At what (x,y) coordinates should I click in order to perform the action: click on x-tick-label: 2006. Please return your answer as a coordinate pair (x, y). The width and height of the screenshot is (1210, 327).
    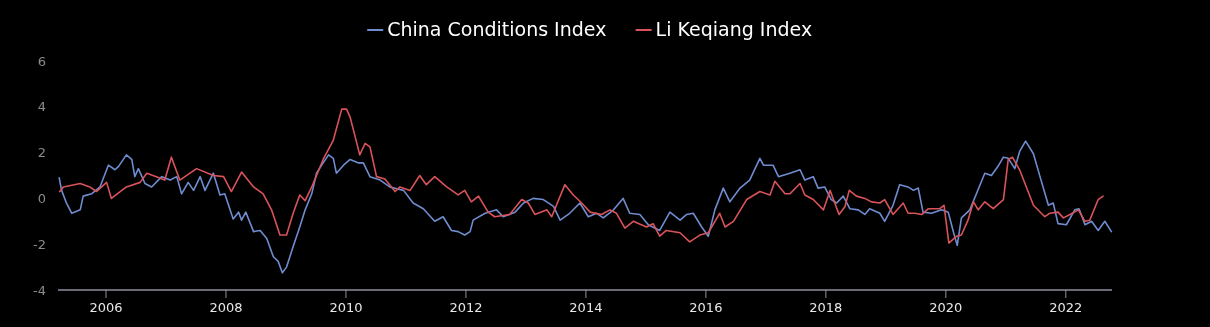
    Looking at the image, I should click on (106, 307).